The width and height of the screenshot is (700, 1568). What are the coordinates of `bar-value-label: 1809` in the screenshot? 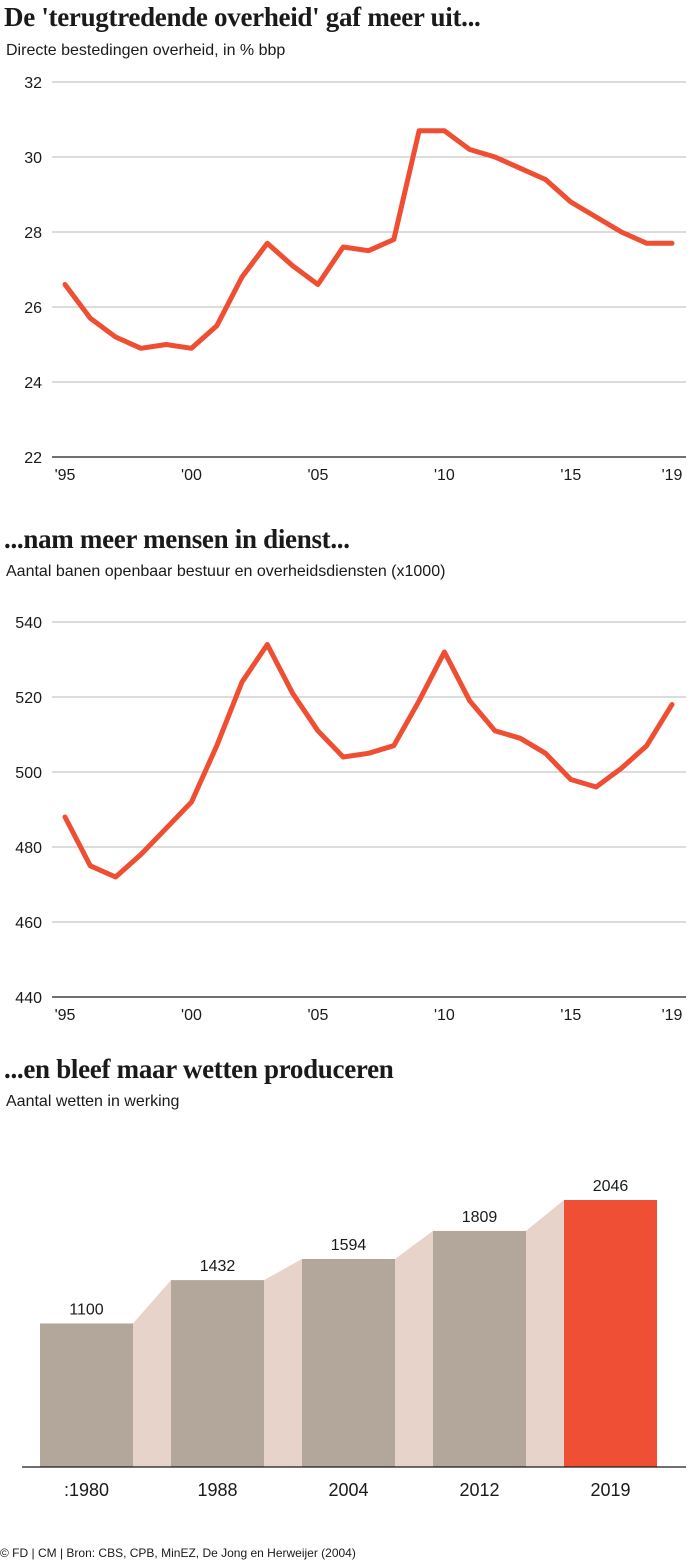 It's located at (480, 1217).